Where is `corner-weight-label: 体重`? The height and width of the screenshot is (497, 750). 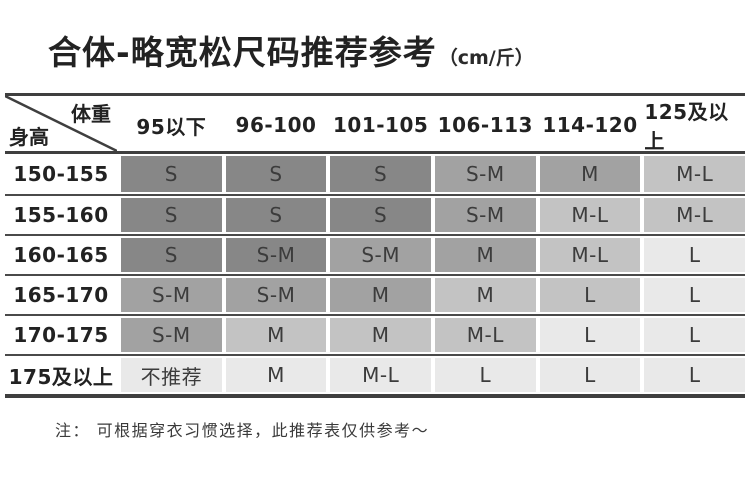 corner-weight-label: 体重 is located at coordinates (91, 114).